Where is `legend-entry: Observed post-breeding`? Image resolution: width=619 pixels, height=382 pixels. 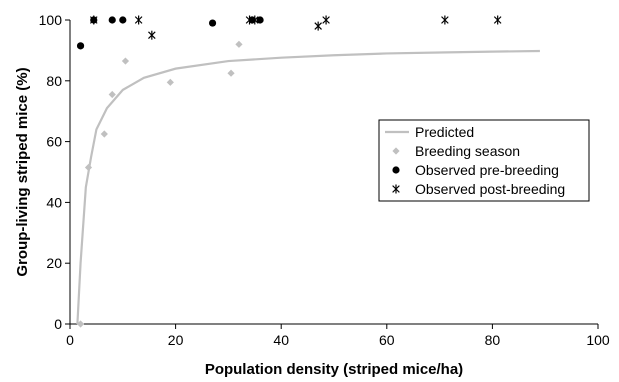
legend-entry: Observed post-breeding is located at coordinates (490, 189).